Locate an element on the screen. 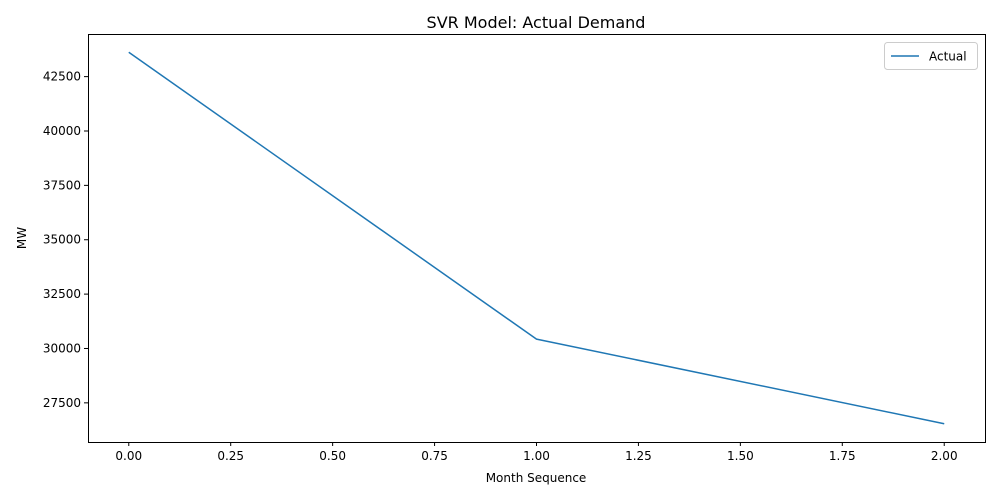 The image size is (1000, 504). x-axis-label: Month Sequence is located at coordinates (536, 478).